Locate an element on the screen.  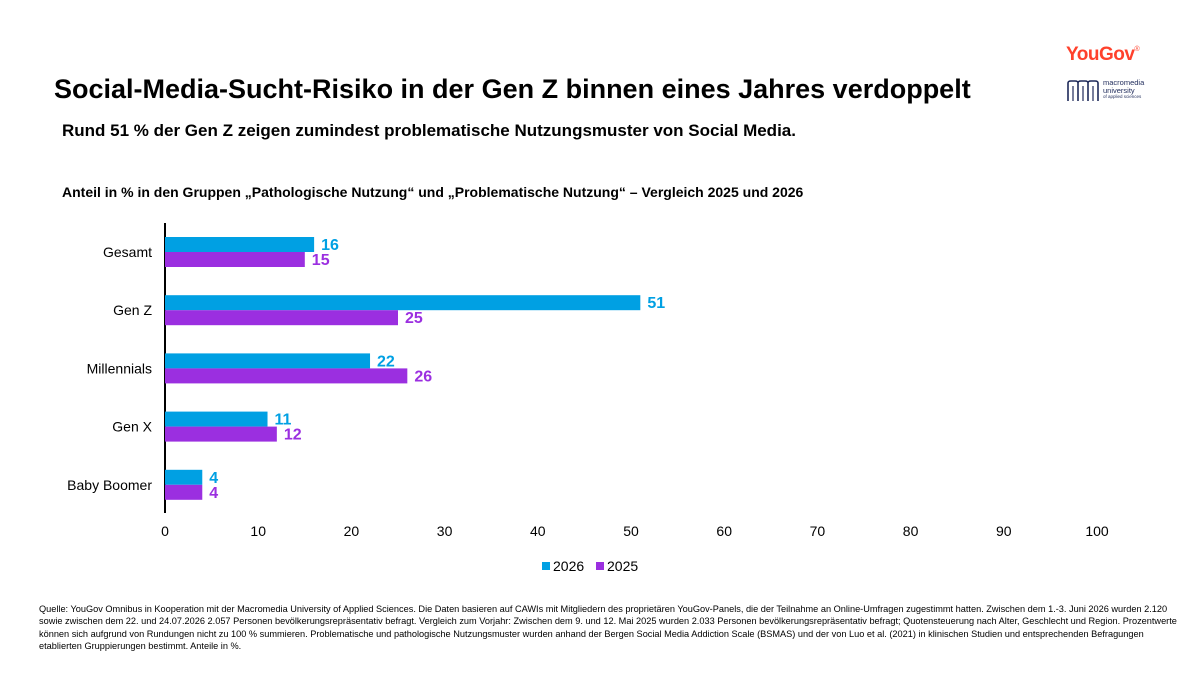
yougov-logo-text: YouGov is located at coordinates (1100, 54).